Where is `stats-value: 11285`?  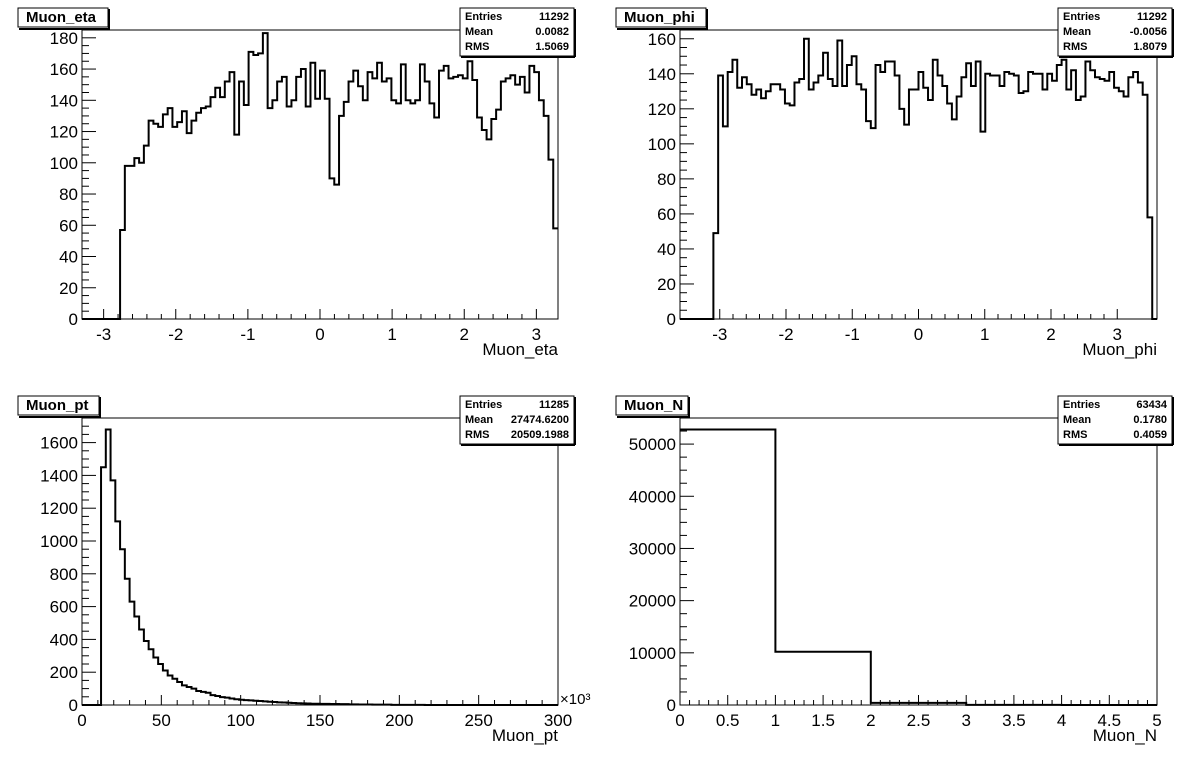
stats-value: 11285 is located at coordinates (554, 405).